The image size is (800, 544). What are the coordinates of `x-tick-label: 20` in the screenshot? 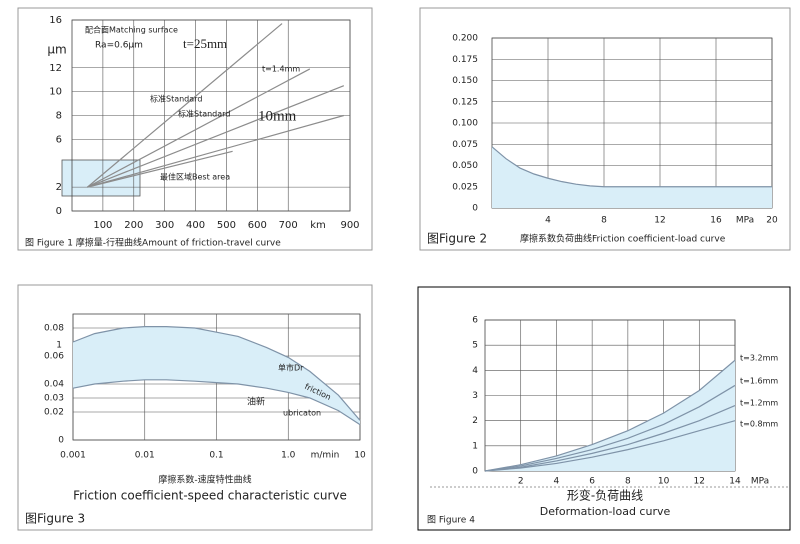 It's located at (772, 221).